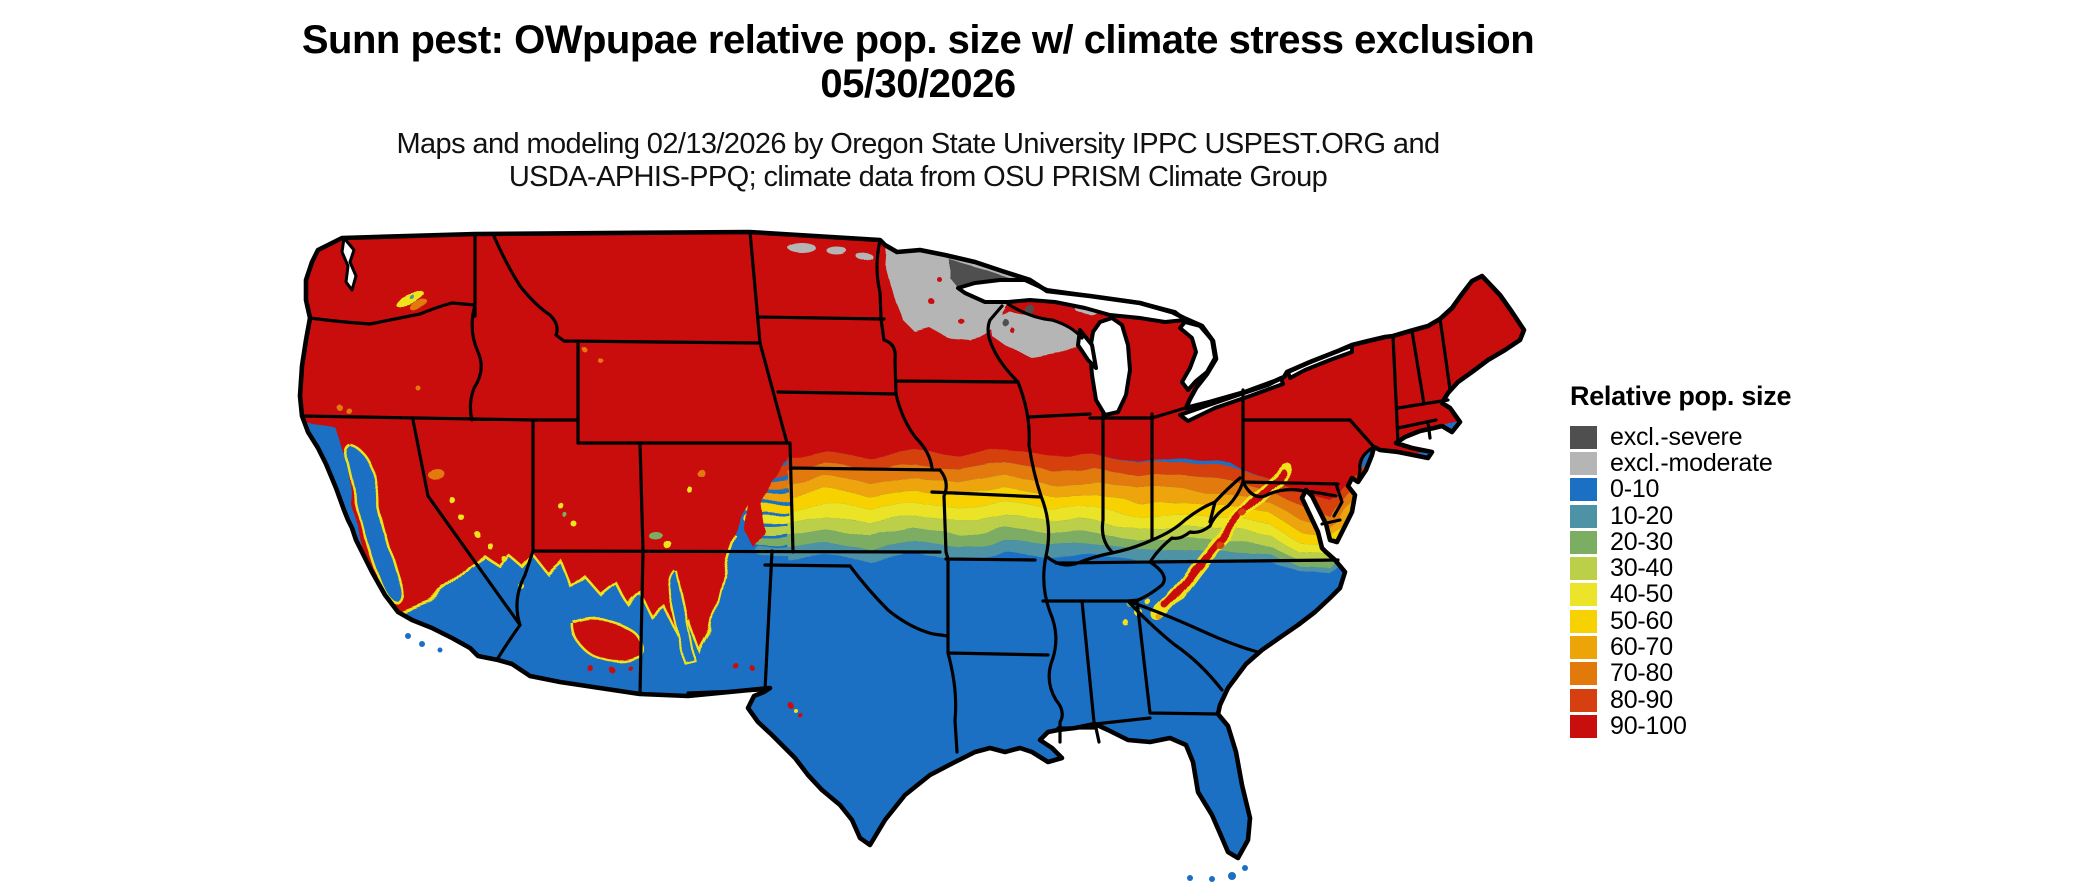 The image size is (2100, 892). I want to click on legend-item: 80-90, so click(1680, 699).